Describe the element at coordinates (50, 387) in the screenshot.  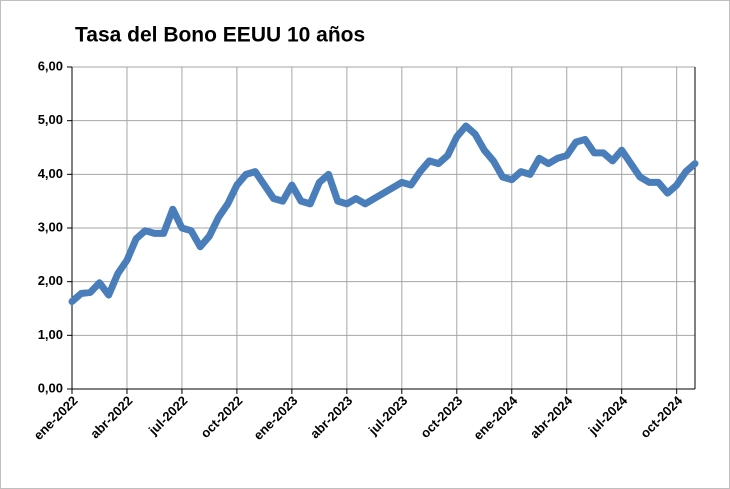
I see `y-tick-label: 0,00` at that location.